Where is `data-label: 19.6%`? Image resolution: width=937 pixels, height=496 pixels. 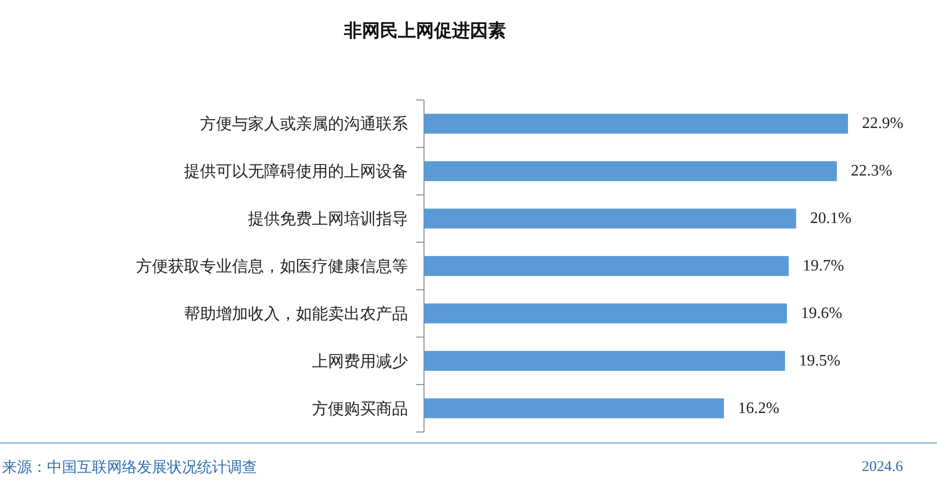
data-label: 19.6% is located at coordinates (821, 313).